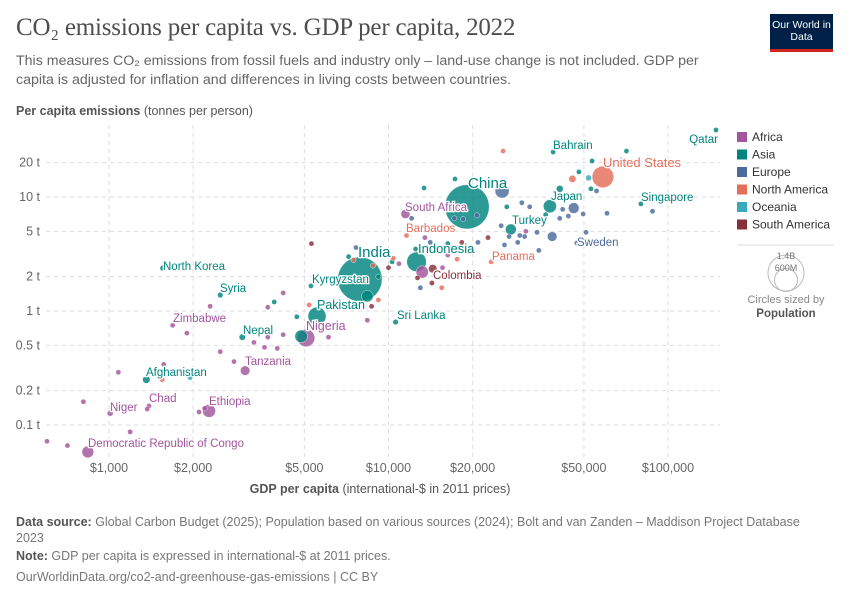  What do you see at coordinates (583, 468) in the screenshot?
I see `x-tick-label: $50,000` at bounding box center [583, 468].